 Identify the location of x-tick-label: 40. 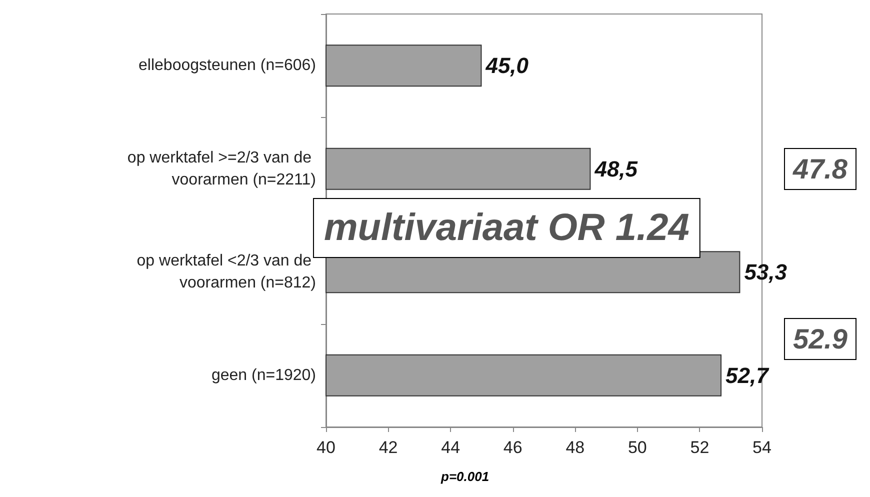
(326, 447).